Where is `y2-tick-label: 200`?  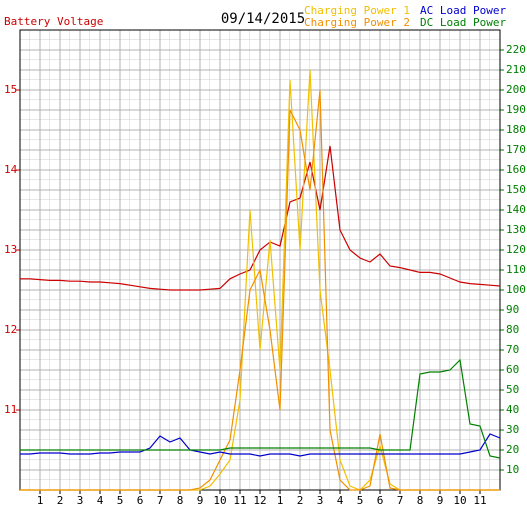 y2-tick-label: 200 is located at coordinates (516, 89).